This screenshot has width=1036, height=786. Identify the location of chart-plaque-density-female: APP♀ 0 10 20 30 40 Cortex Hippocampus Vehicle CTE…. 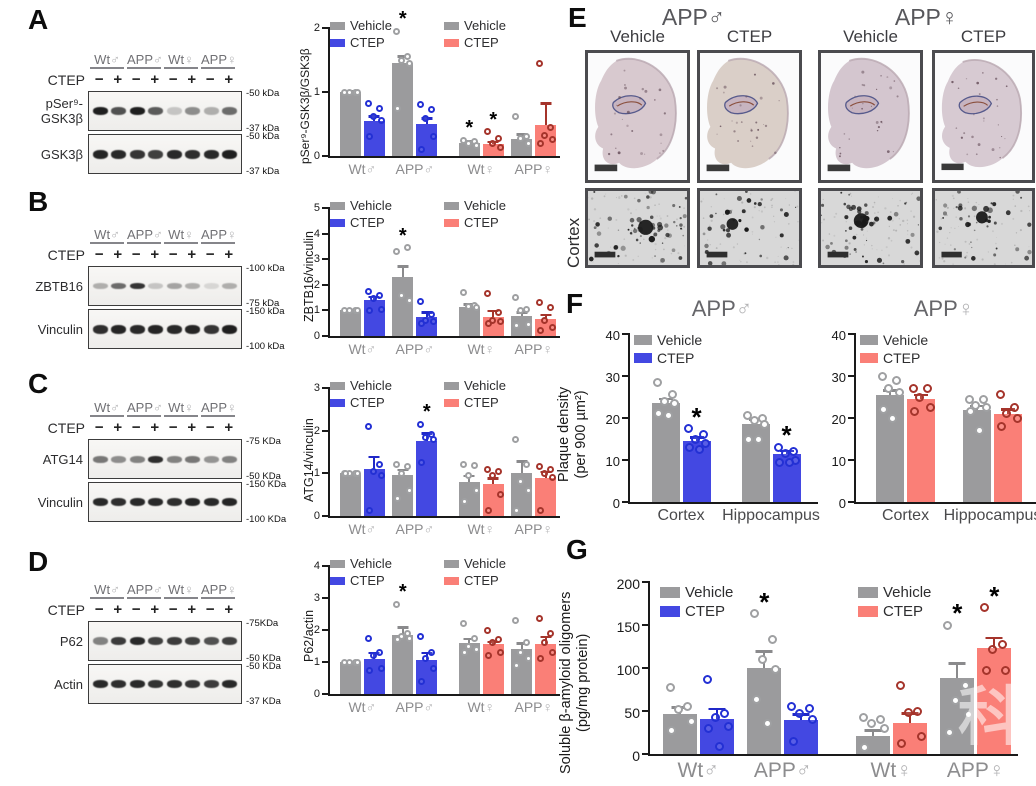
(923, 417).